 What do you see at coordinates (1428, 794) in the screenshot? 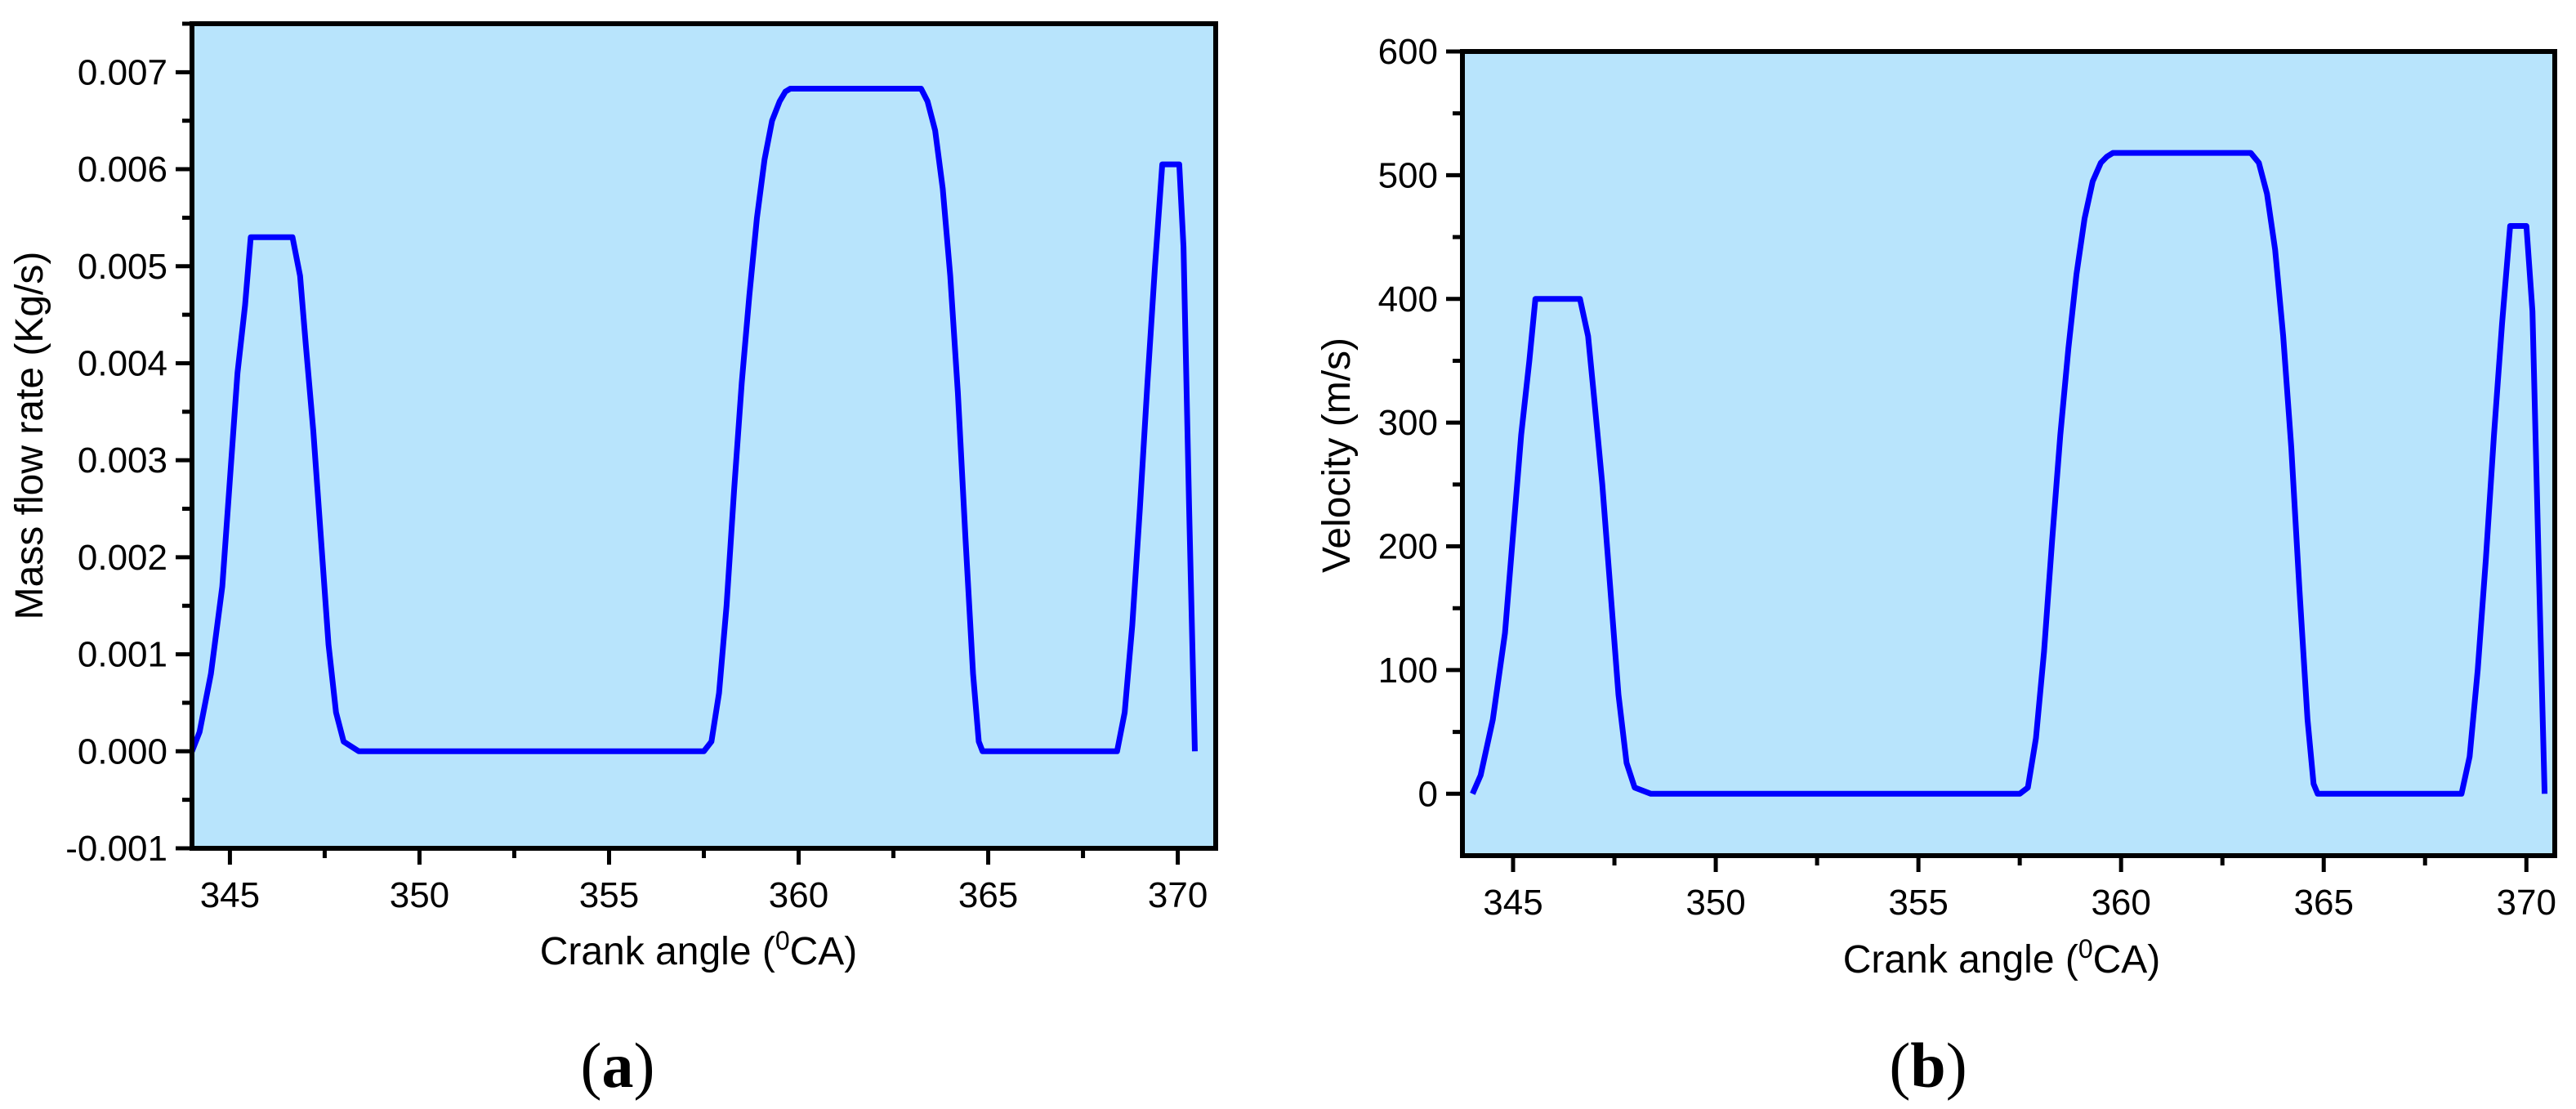
I see `y-tick-label: 0` at bounding box center [1428, 794].